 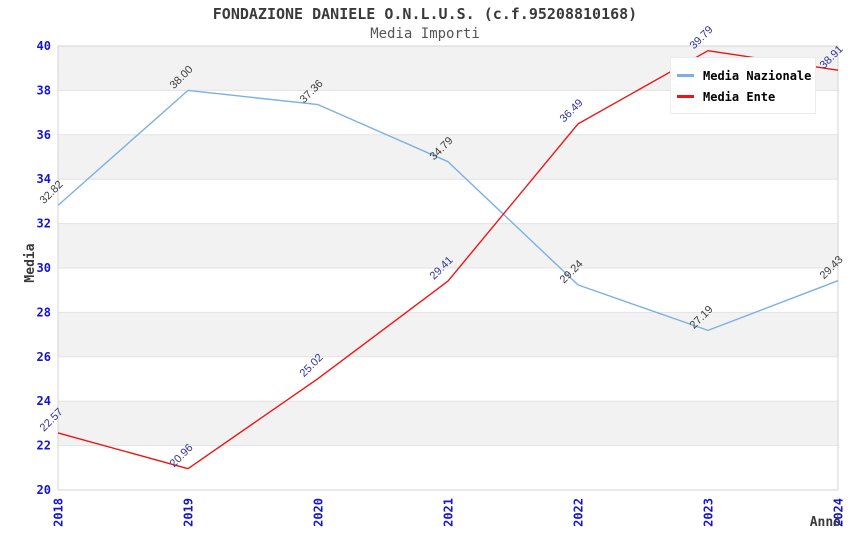 What do you see at coordinates (44, 224) in the screenshot?
I see `y-tick-label: 32` at bounding box center [44, 224].